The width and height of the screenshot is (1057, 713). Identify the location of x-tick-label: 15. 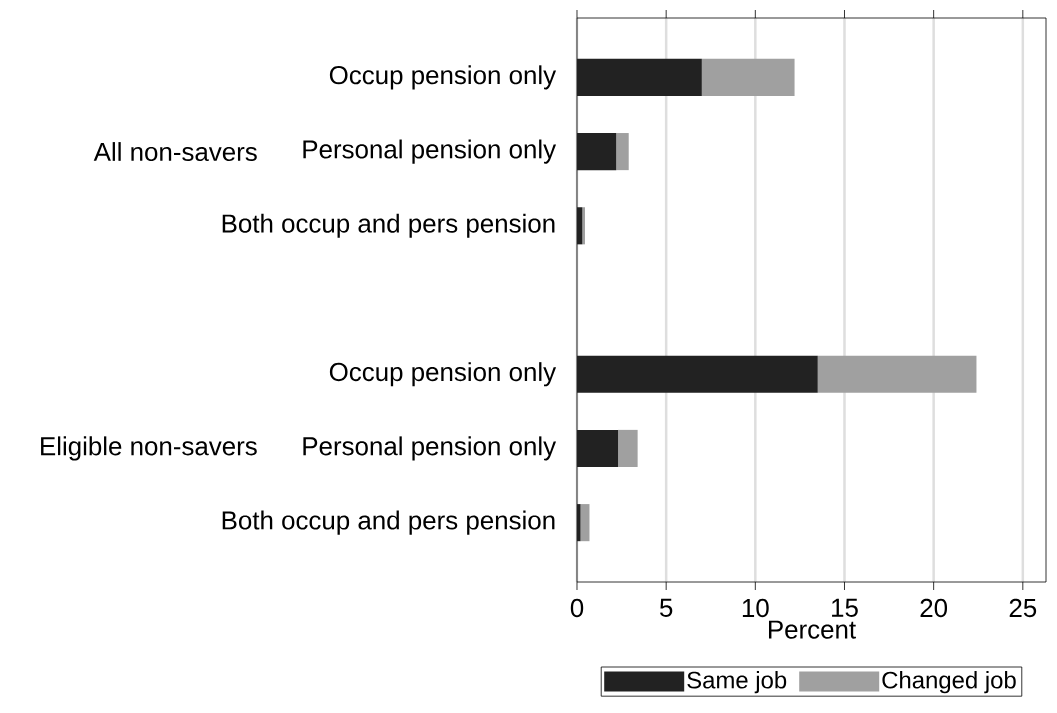
(845, 607).